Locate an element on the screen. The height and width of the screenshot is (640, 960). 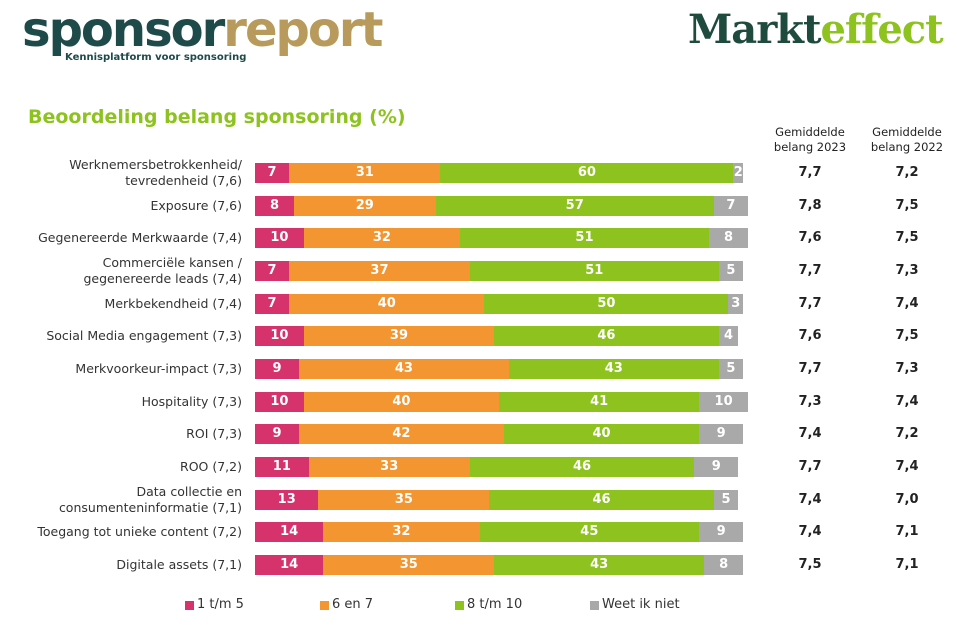
value-label: 11 is located at coordinates (281, 467).